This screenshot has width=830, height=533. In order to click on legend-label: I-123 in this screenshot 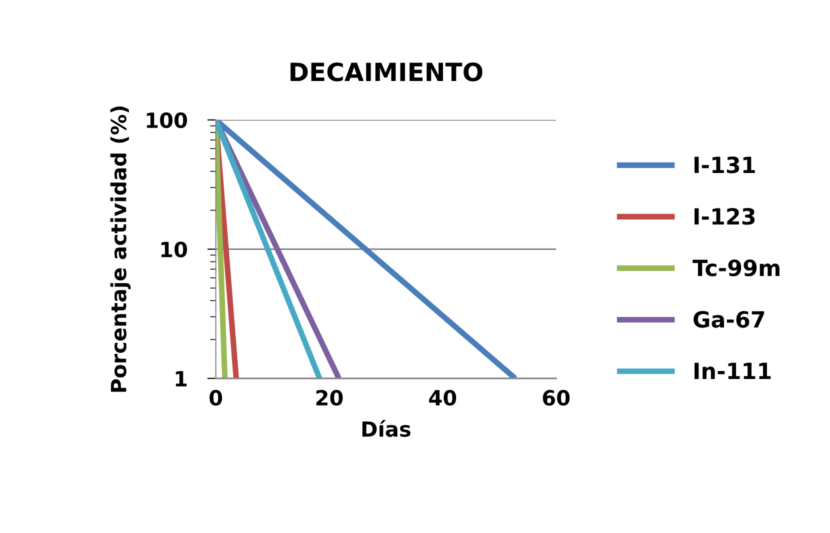, I will do `click(724, 216)`.